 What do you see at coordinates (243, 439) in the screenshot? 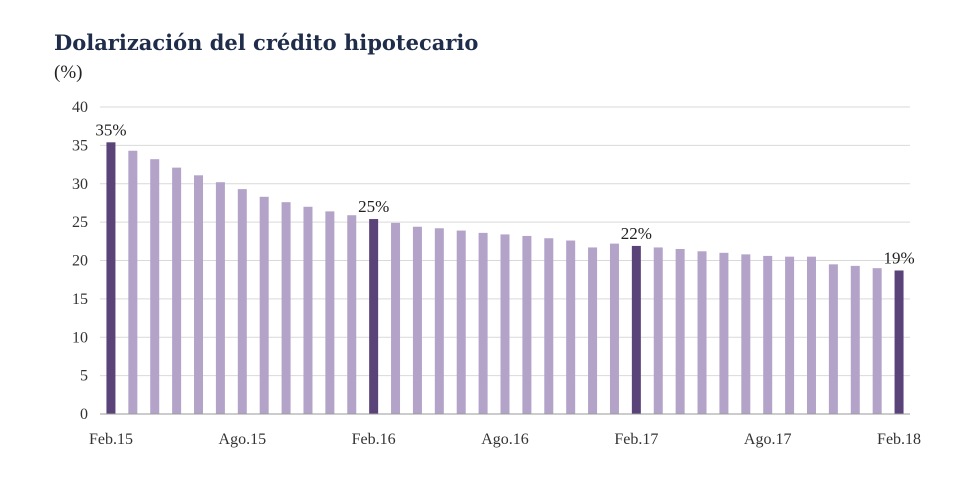
I see `x-tick-label: Ago.15` at bounding box center [243, 439].